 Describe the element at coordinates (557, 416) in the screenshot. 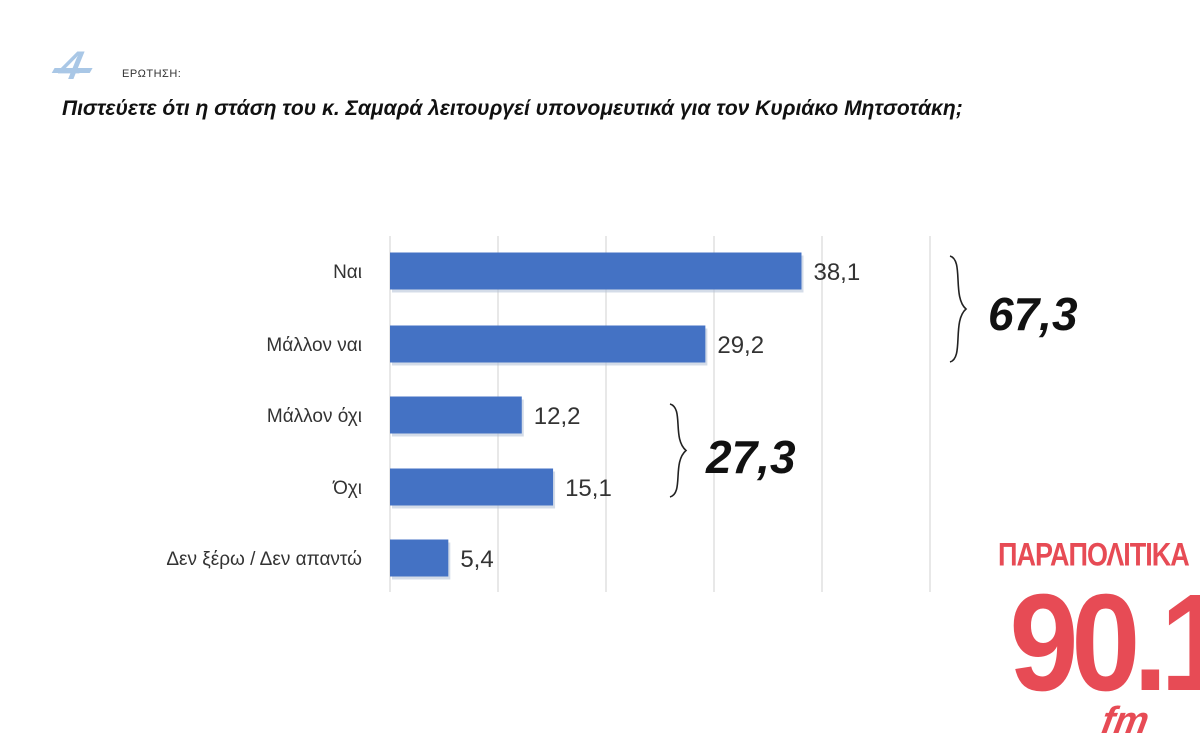

I see `value-label: 12,2` at that location.